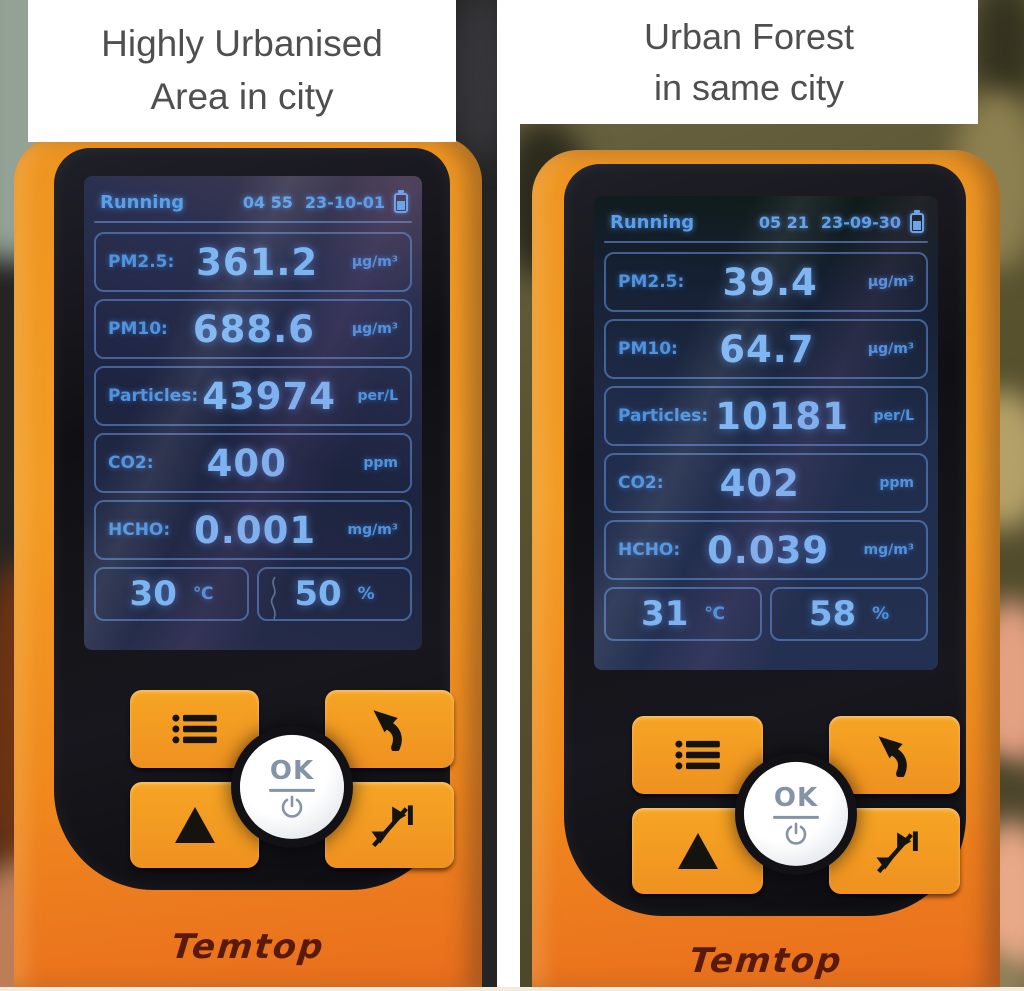 The width and height of the screenshot is (1024, 991). I want to click on humidity-box: 50 %, so click(334, 594).